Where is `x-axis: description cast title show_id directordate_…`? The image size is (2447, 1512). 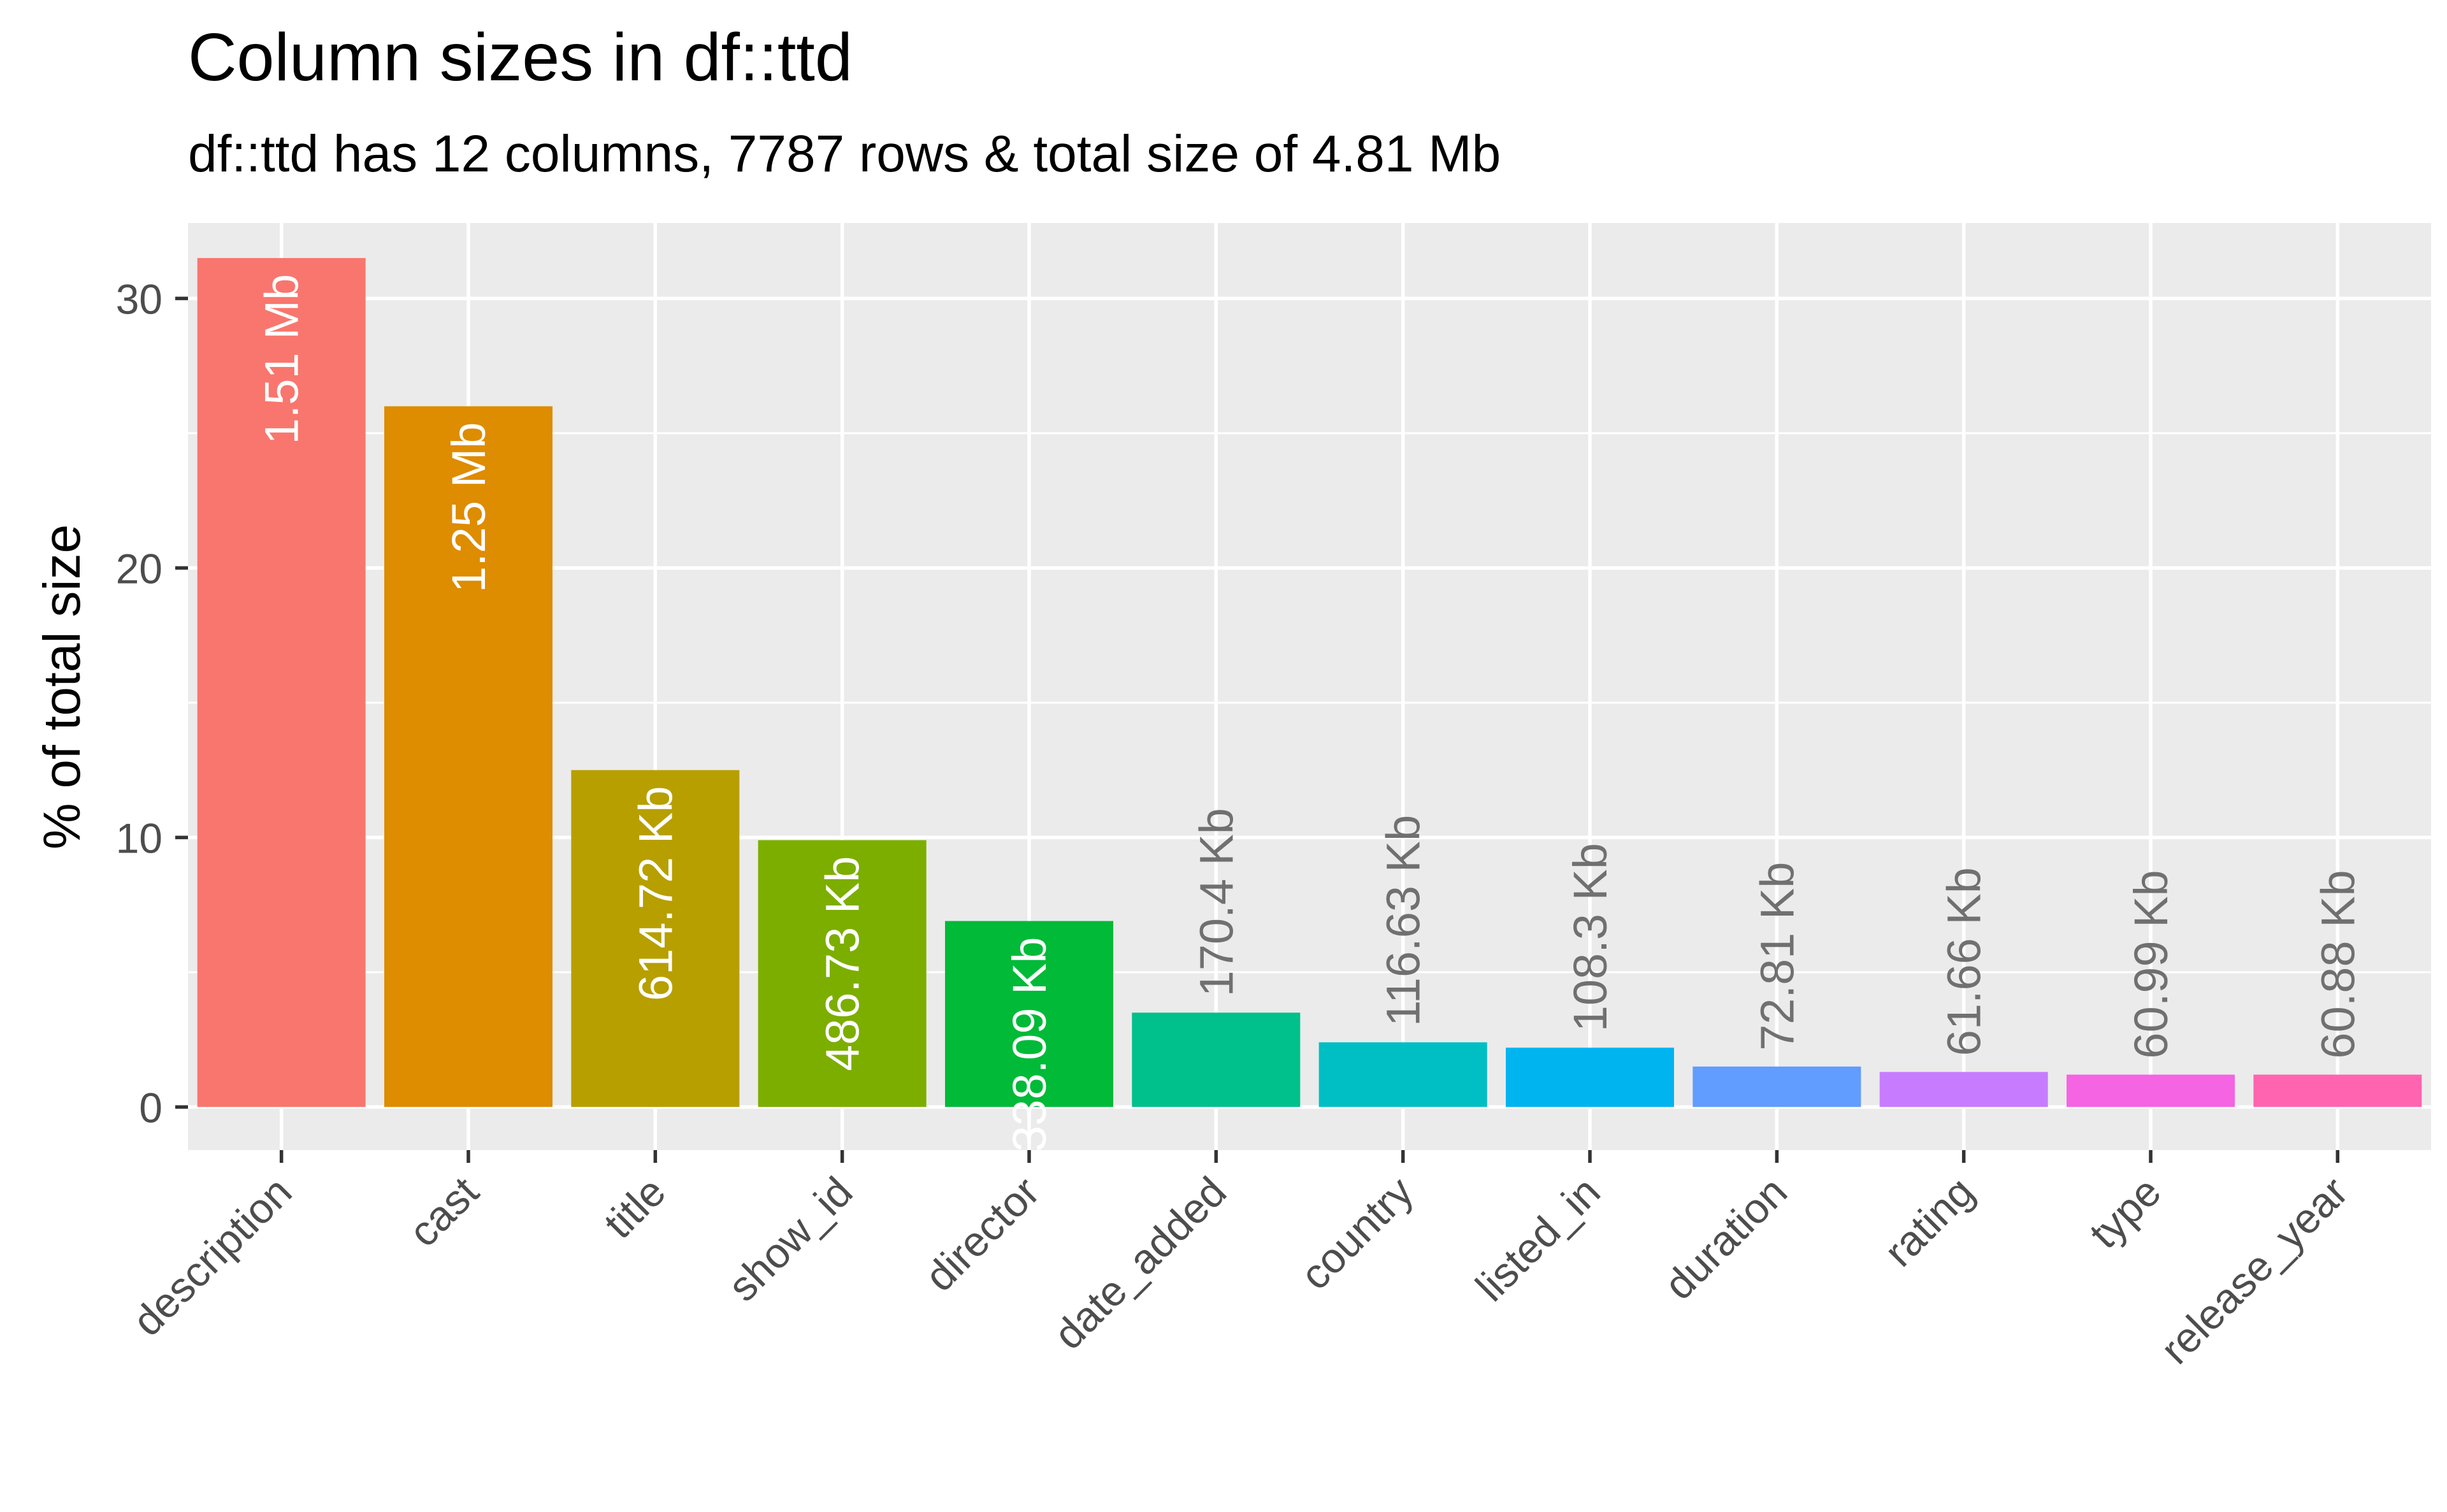 x-axis: description cast title show_id directordate_… is located at coordinates (1240, 1261).